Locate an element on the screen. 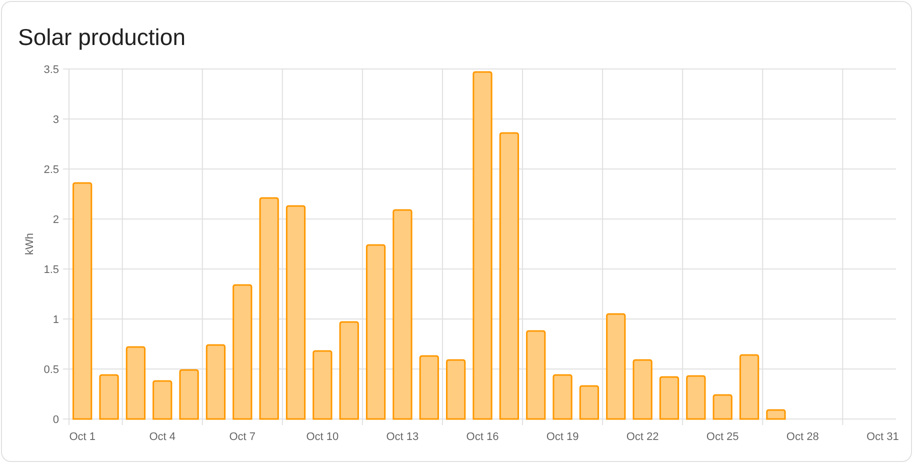 The width and height of the screenshot is (915, 466). chart-title: Solar production is located at coordinates (102, 37).